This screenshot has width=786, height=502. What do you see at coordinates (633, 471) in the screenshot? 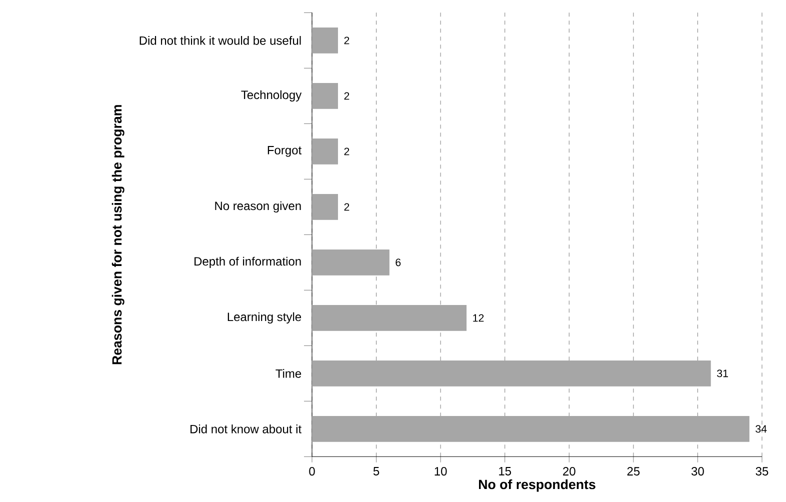
I see `x-tick-label: 25` at bounding box center [633, 471].